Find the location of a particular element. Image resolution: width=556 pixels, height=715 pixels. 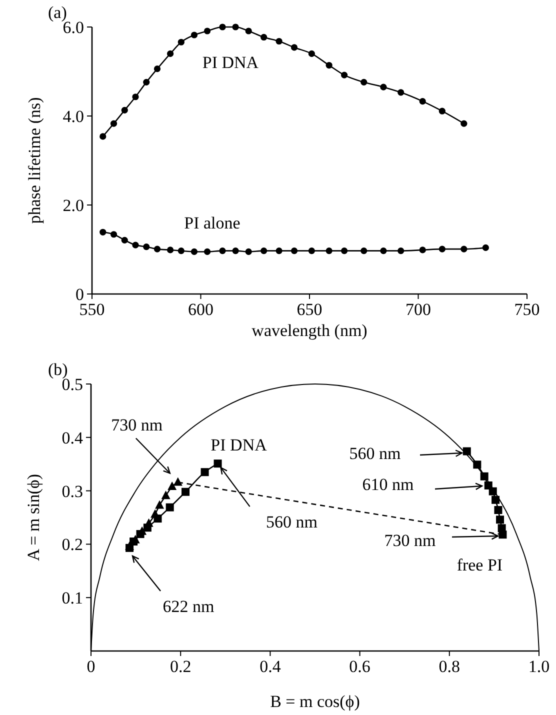

x-axis-title: B = m cos(ϕ) is located at coordinates (315, 701).